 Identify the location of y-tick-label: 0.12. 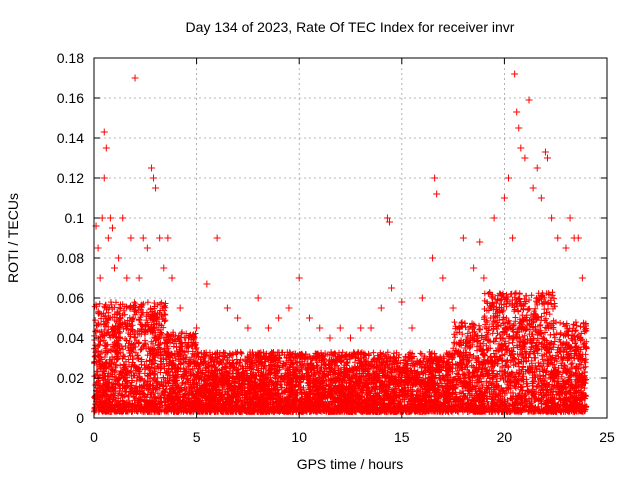
(70, 178).